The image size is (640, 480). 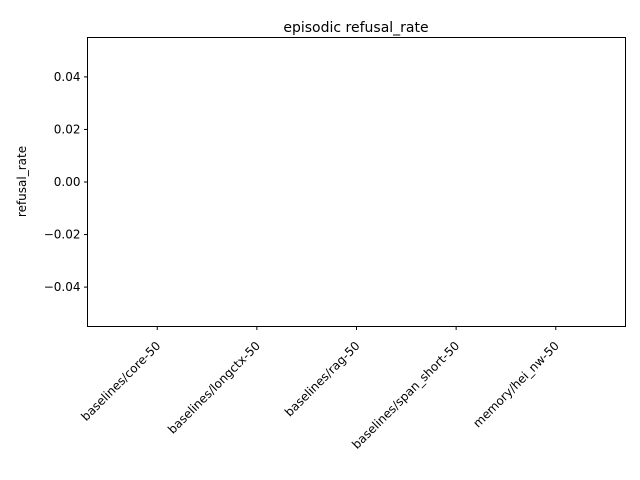 I want to click on x-tick-label: baselines/rag-50, so click(x=322, y=379).